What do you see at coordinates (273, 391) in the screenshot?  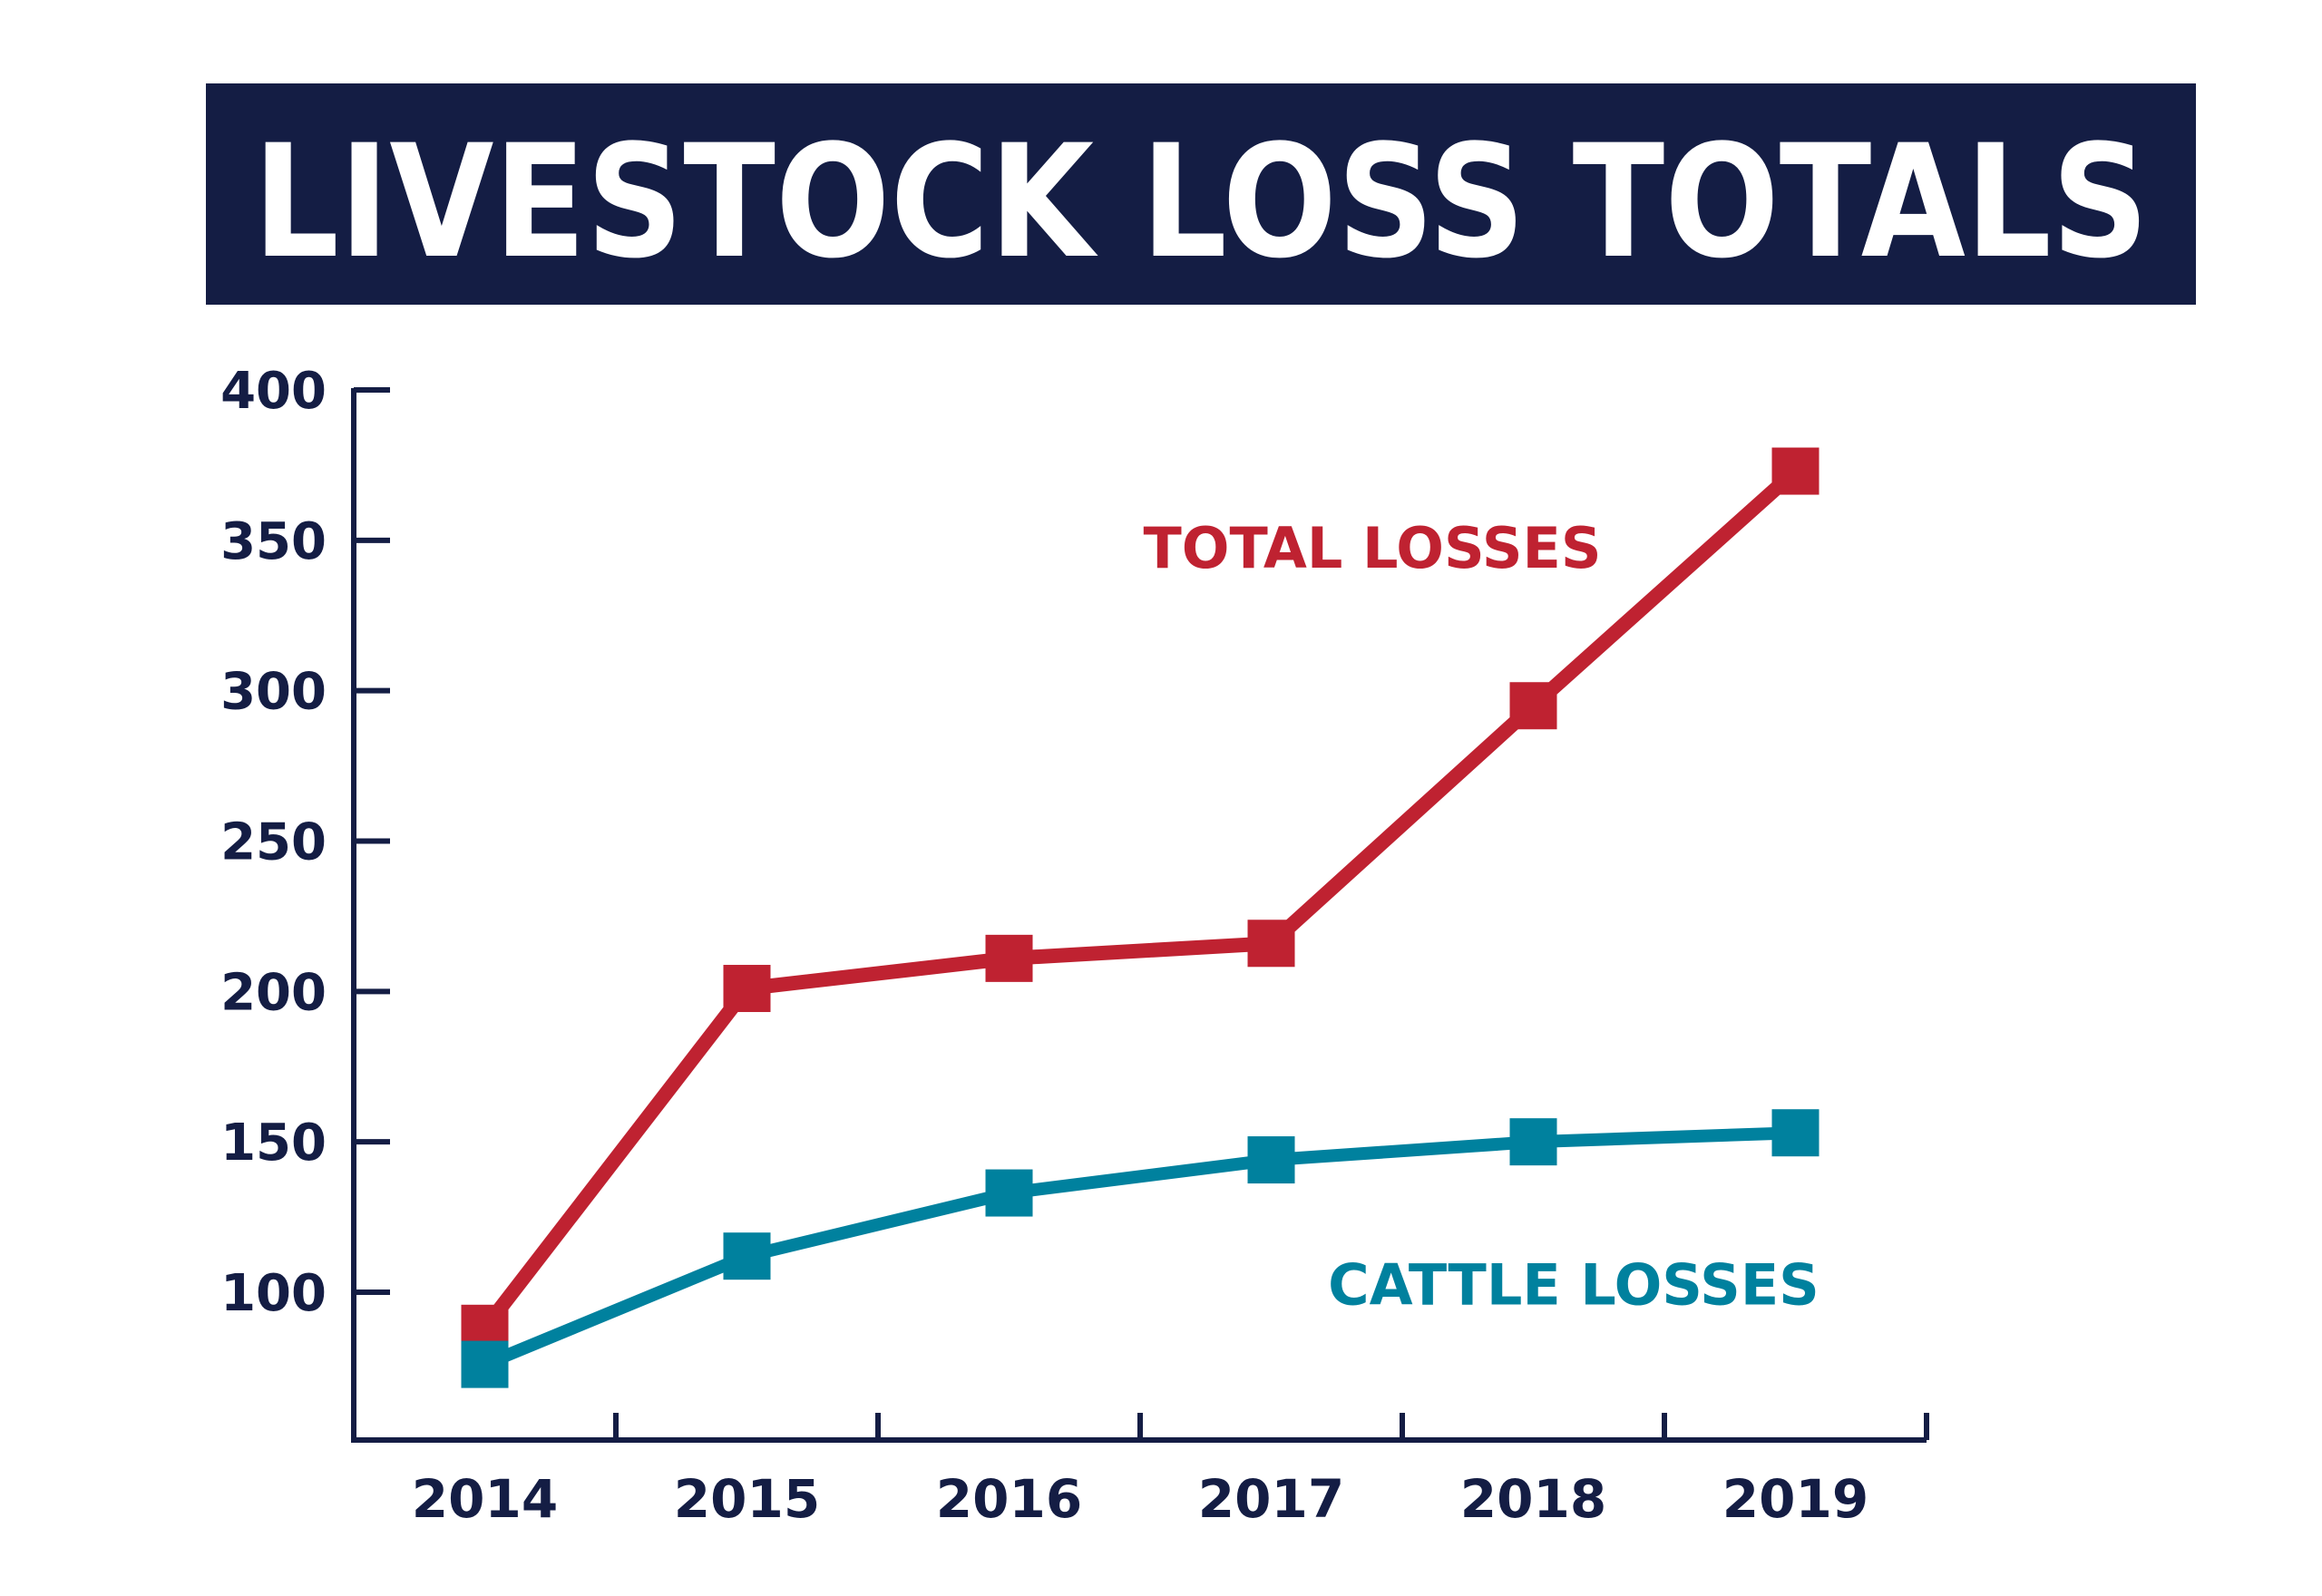 I see `y-tick-label: 400` at bounding box center [273, 391].